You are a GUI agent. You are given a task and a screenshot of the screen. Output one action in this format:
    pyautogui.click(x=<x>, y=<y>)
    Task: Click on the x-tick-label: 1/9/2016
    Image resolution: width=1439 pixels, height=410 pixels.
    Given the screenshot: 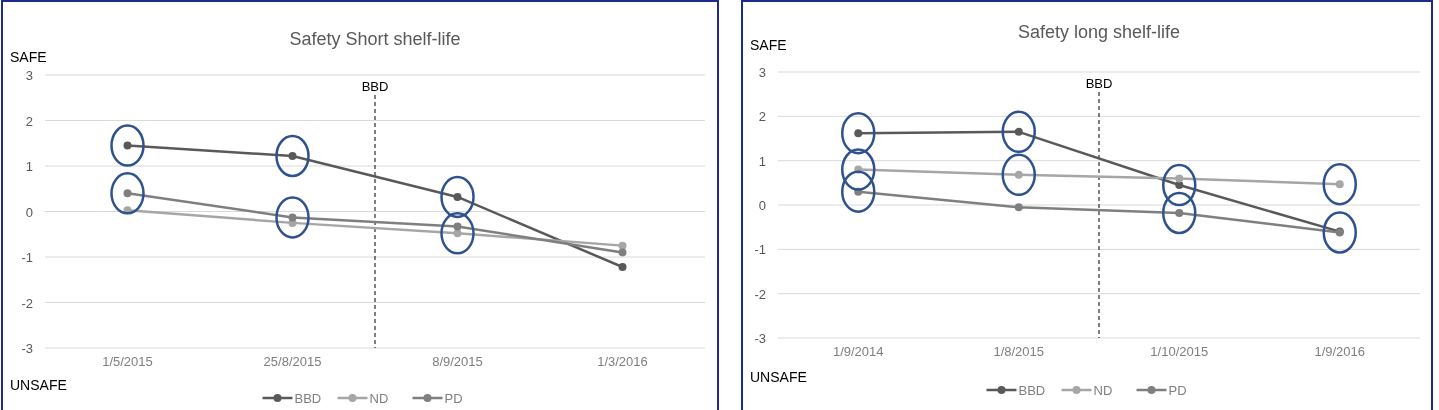 What is the action you would take?
    pyautogui.click(x=1340, y=351)
    